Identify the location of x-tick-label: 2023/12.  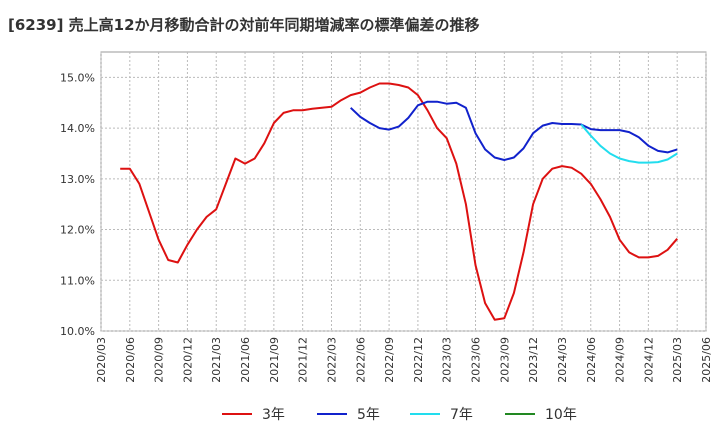
(533, 360).